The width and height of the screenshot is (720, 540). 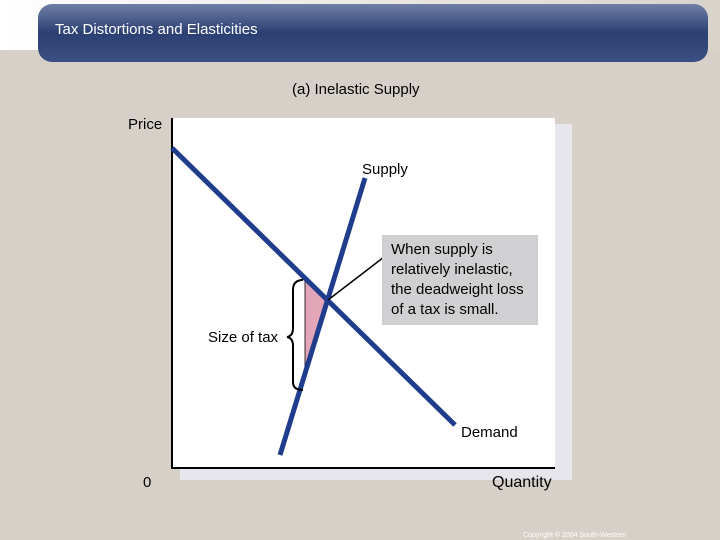 I want to click on copyright: Copyright © 2004 South-Western, so click(x=574, y=535).